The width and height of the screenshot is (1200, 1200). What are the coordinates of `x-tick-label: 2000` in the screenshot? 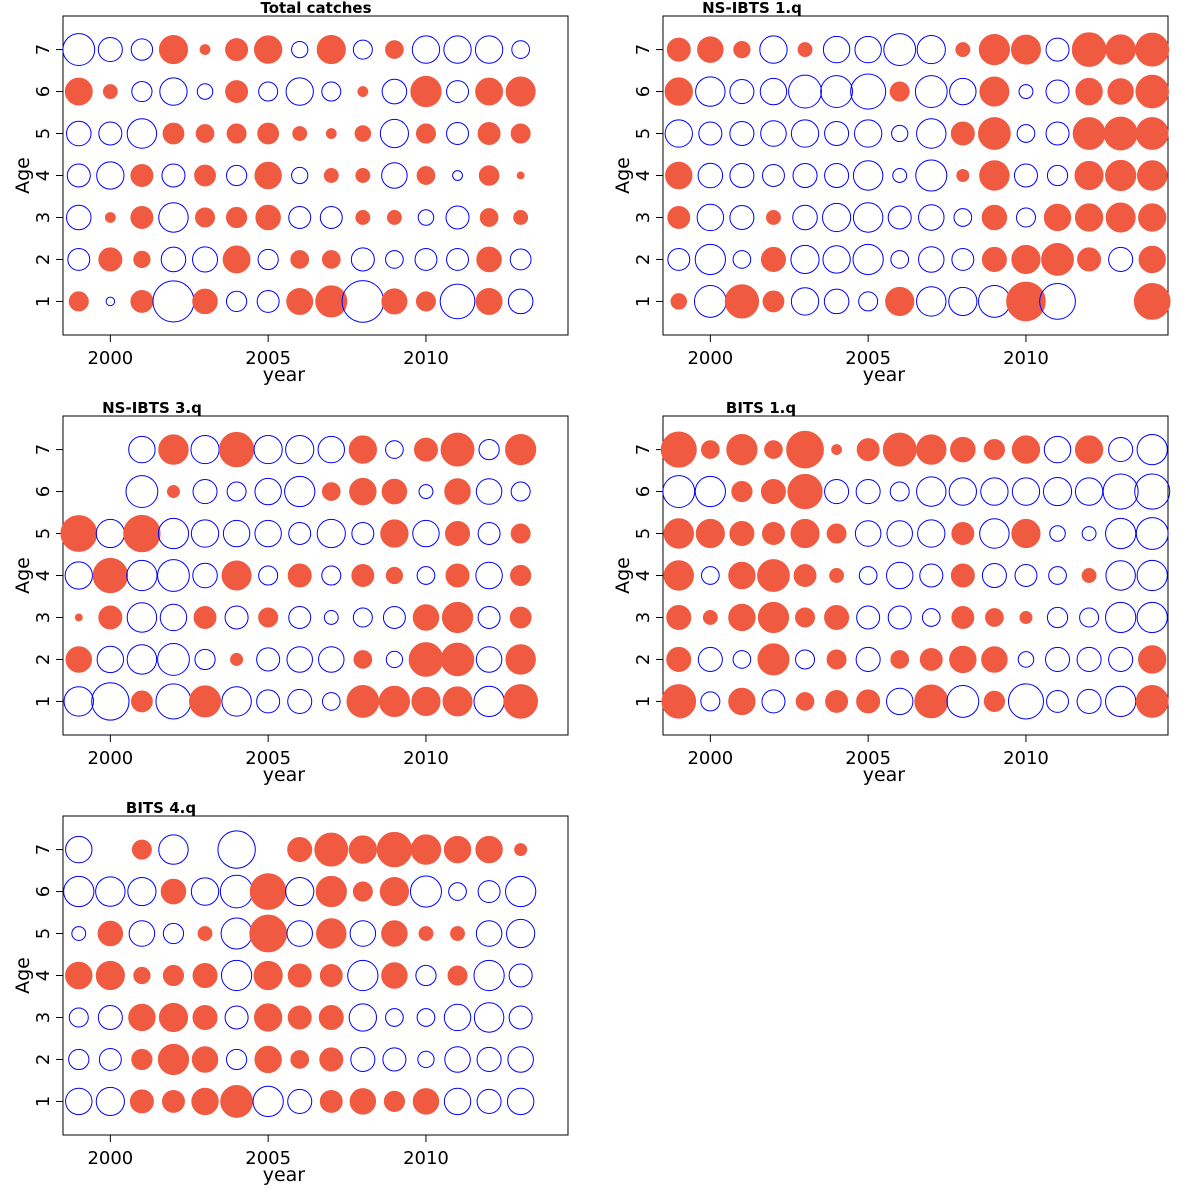 It's located at (110, 1158).